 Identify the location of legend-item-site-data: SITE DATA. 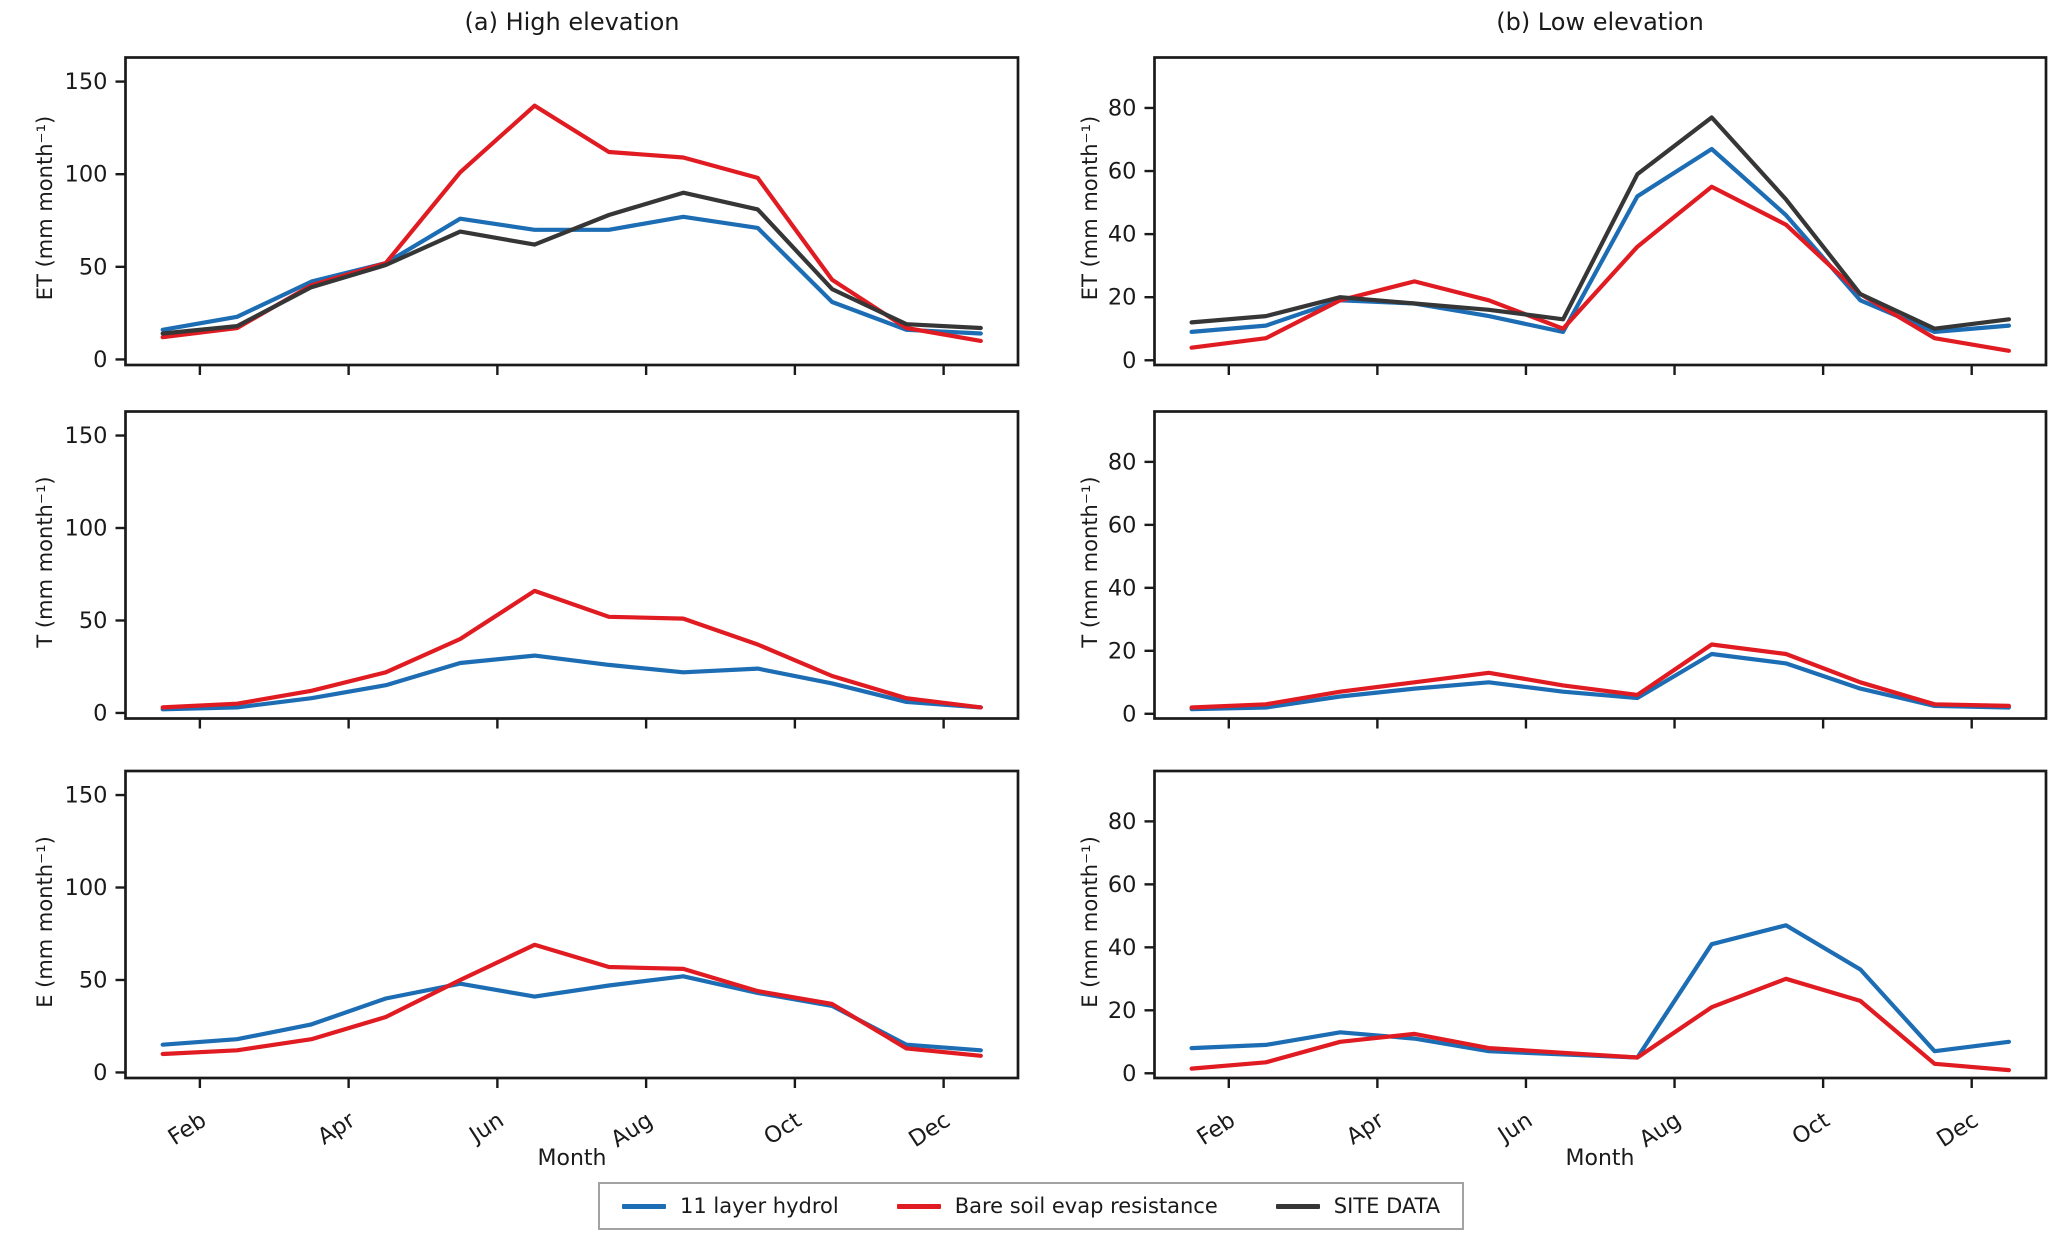
(1358, 1206).